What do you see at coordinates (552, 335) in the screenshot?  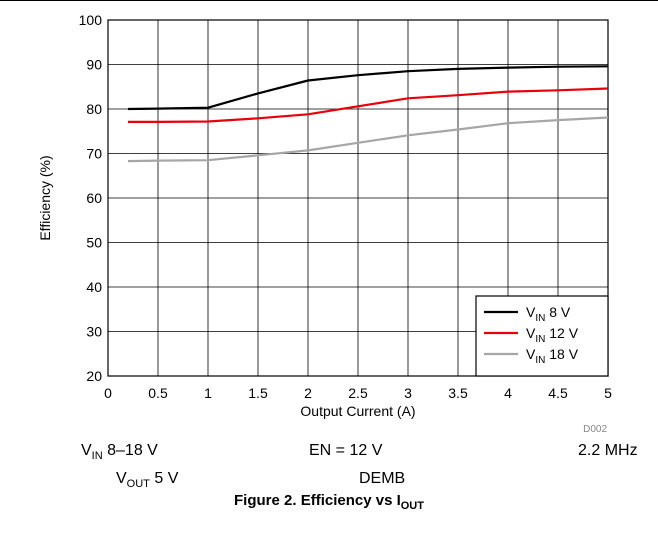 I see `legend-label: VIN 12 V` at bounding box center [552, 335].